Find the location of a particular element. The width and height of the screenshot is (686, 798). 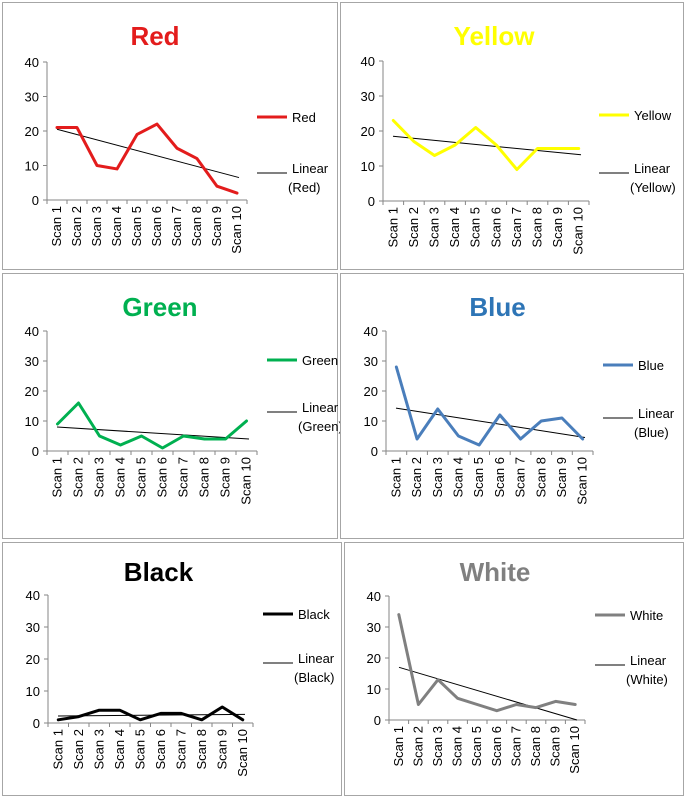

series-line-red is located at coordinates (147, 158).